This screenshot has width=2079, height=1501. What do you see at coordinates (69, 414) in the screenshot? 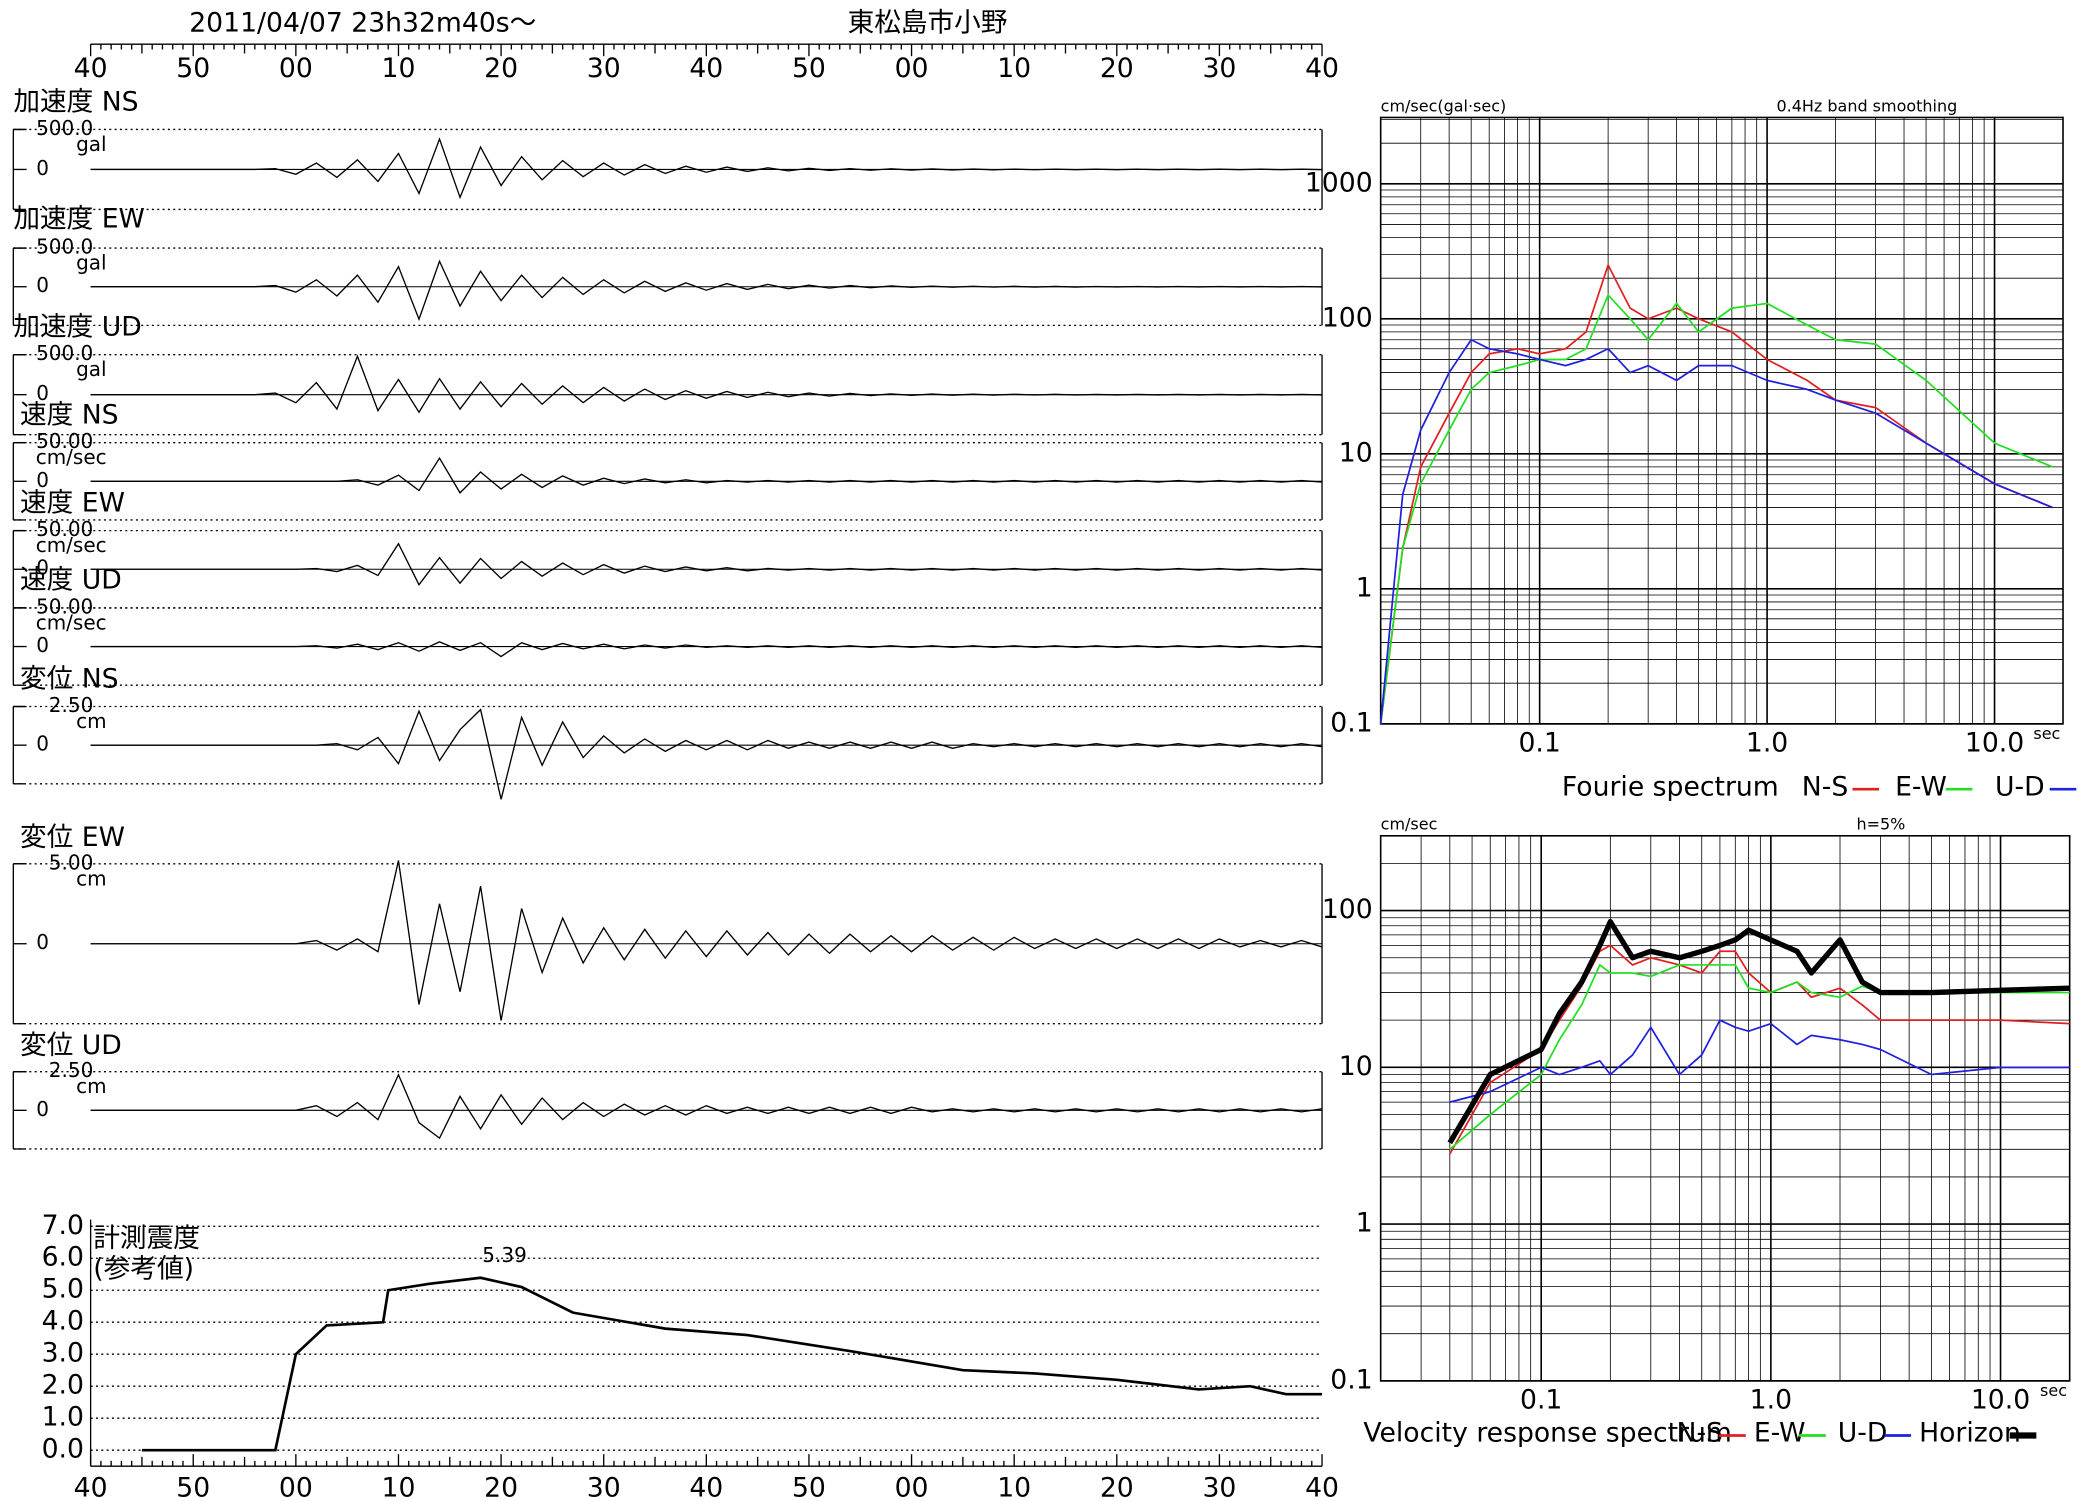
I see `panel-title: 速度 NS` at bounding box center [69, 414].